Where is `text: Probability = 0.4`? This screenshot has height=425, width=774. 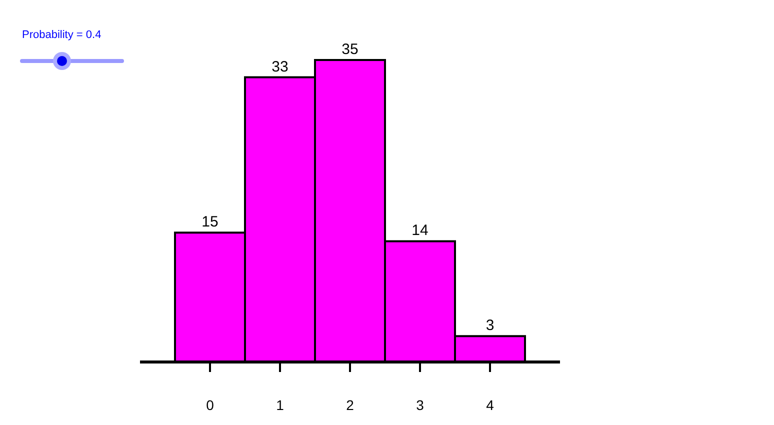 text: Probability = 0.4 is located at coordinates (62, 35).